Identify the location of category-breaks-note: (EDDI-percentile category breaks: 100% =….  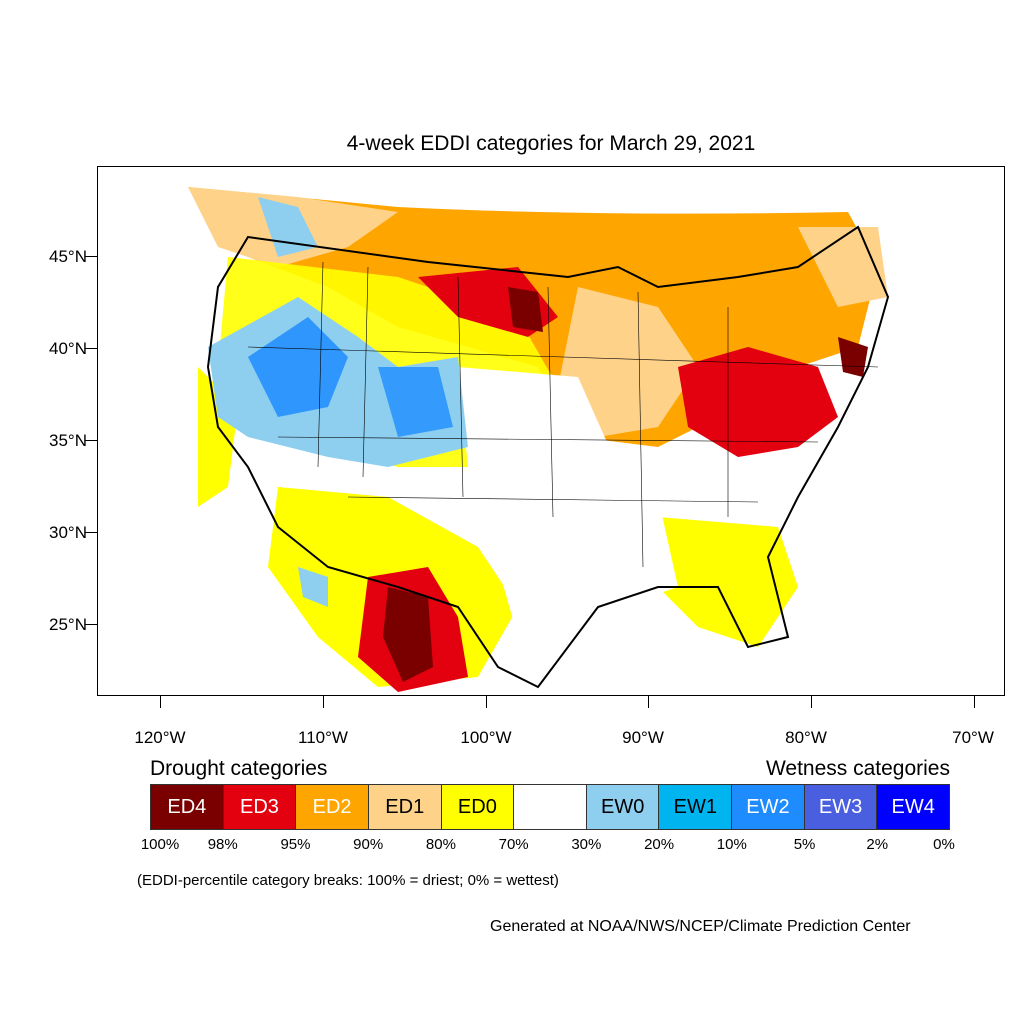
(348, 880).